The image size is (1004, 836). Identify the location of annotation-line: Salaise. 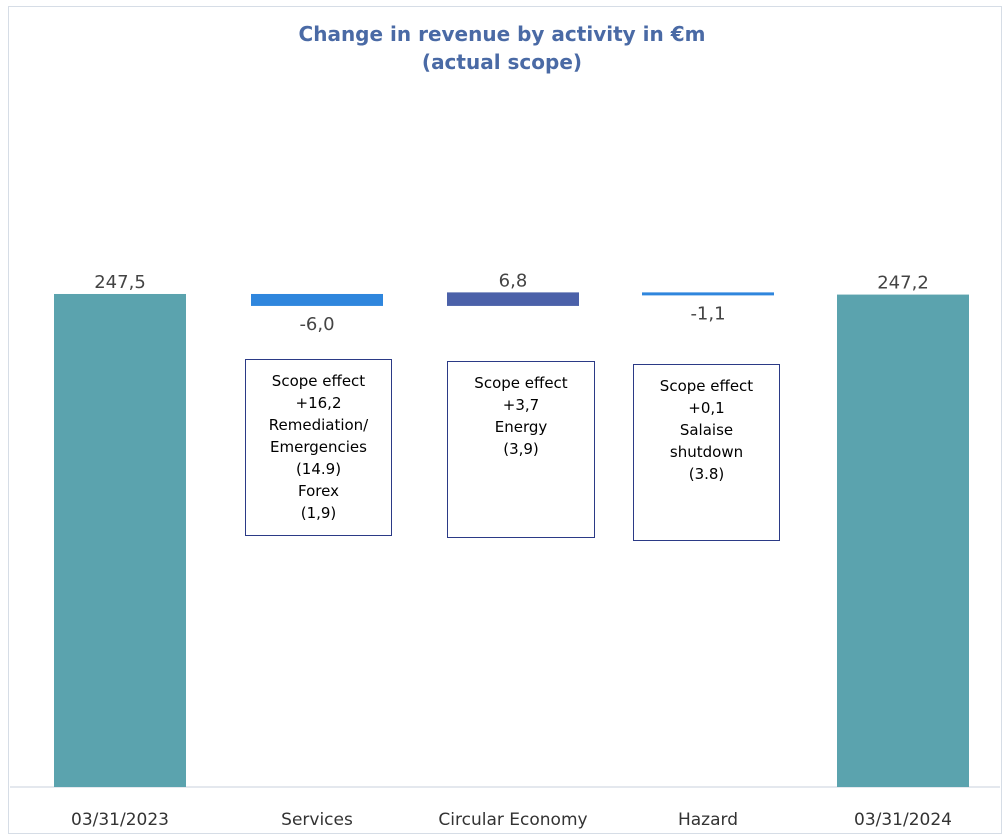
(706, 430).